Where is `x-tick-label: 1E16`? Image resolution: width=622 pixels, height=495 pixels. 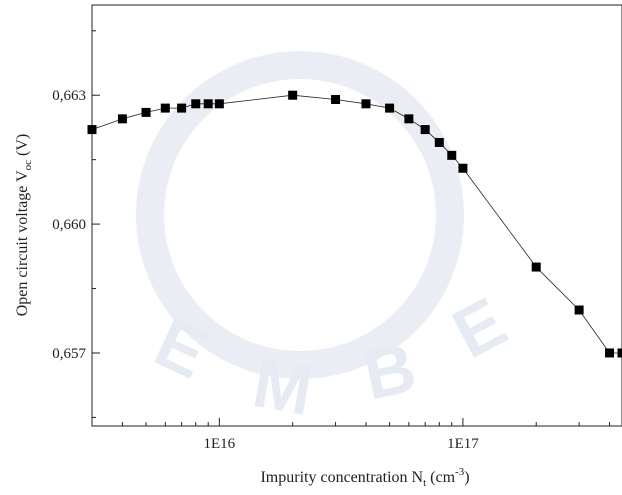
x-tick-label: 1E16 is located at coordinates (220, 444).